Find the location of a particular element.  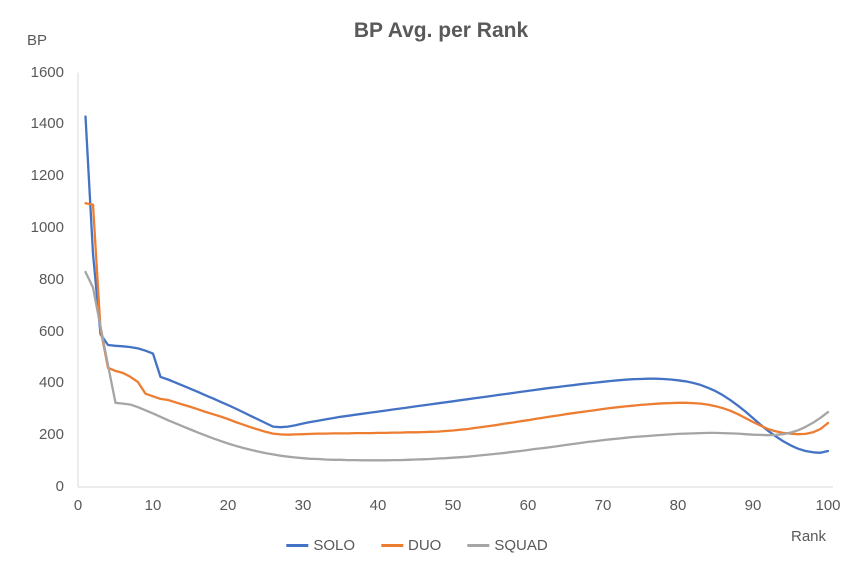

y-tick-label: 1000 is located at coordinates (47, 227).